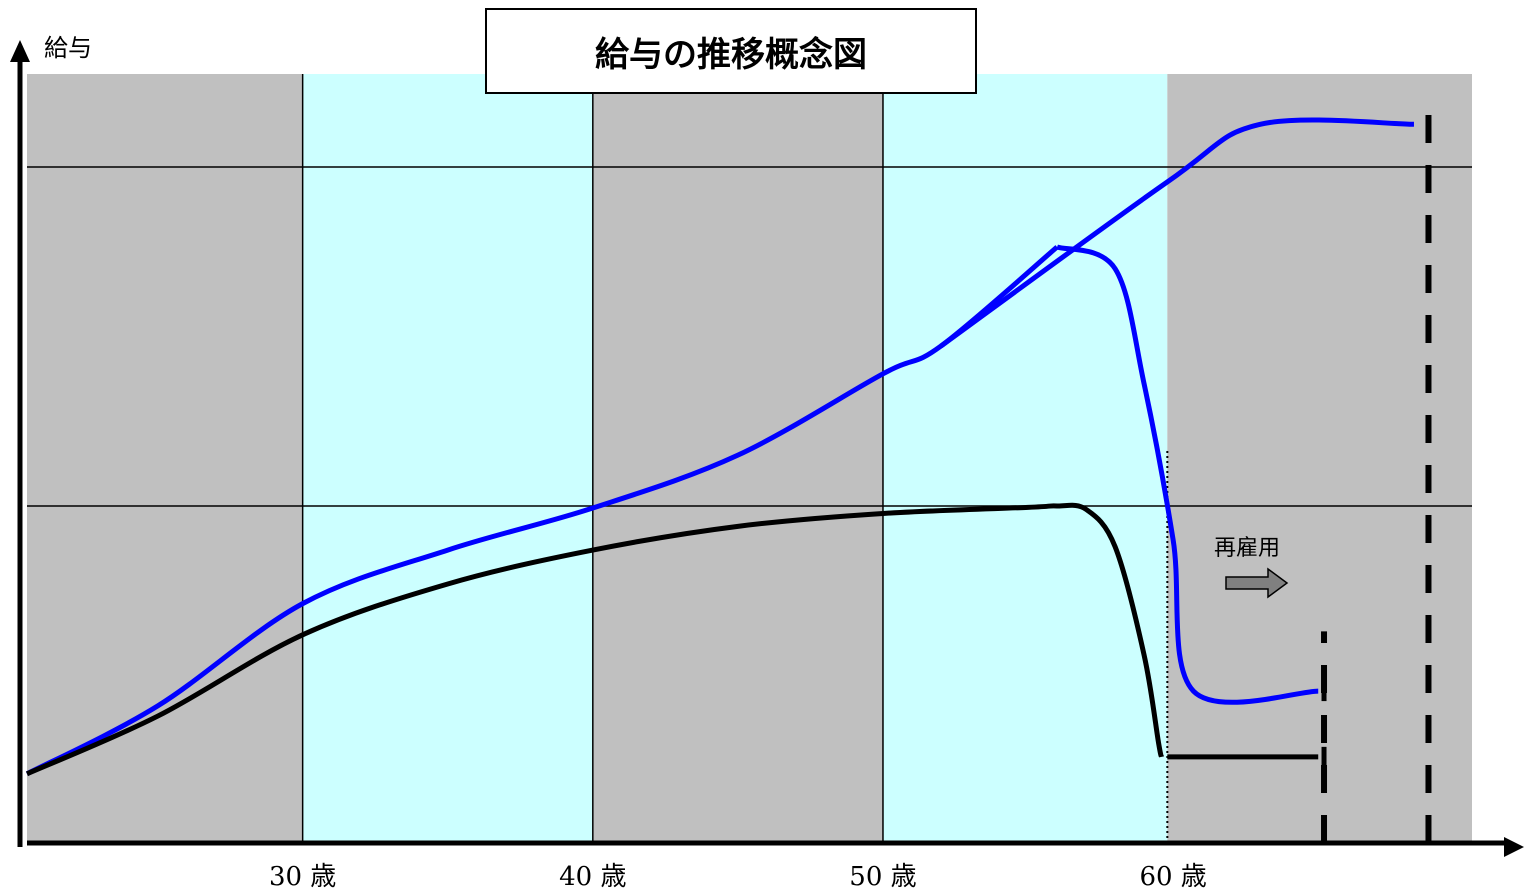  What do you see at coordinates (593, 877) in the screenshot?
I see `x-tick-label-40: 40 歳` at bounding box center [593, 877].